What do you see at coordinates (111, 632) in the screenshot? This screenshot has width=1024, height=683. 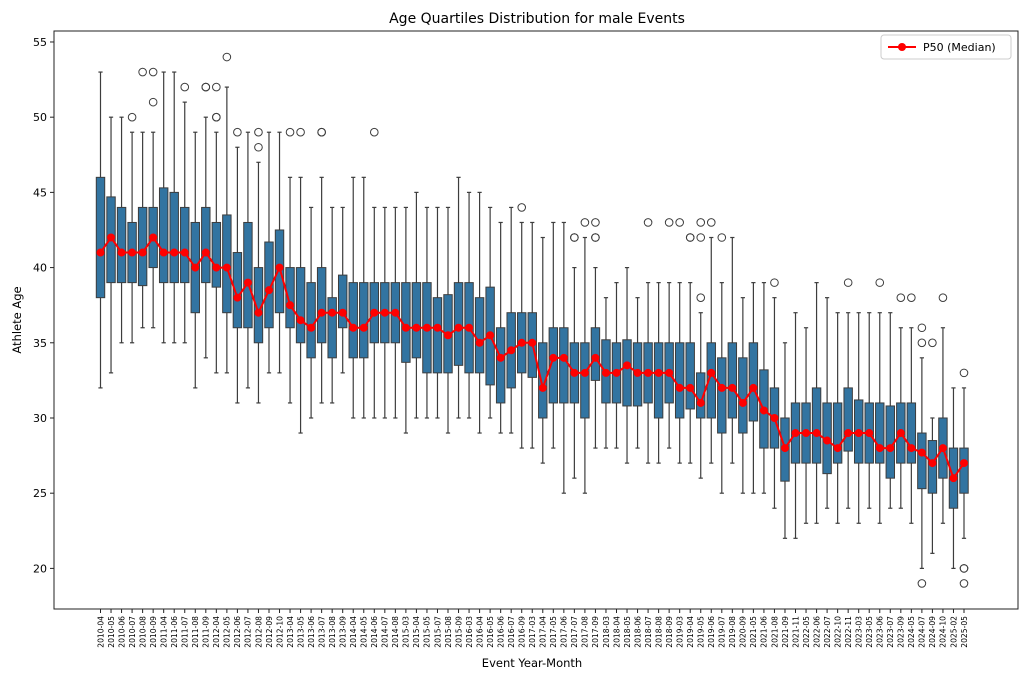 I see `x-tick-label: 2010-05` at bounding box center [111, 632].